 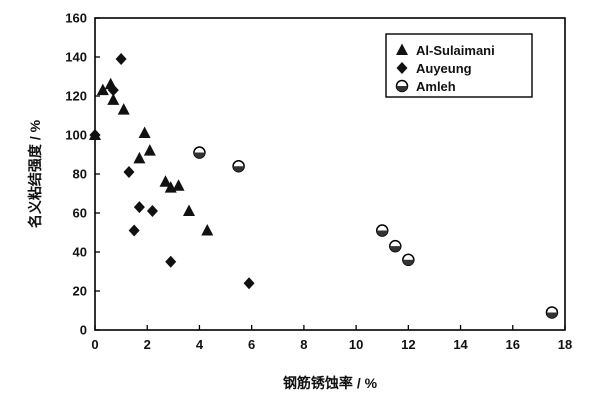 I want to click on y-axis-ticks: 0 20 40 60 80 100 120 140 160, so click(x=82, y=174).